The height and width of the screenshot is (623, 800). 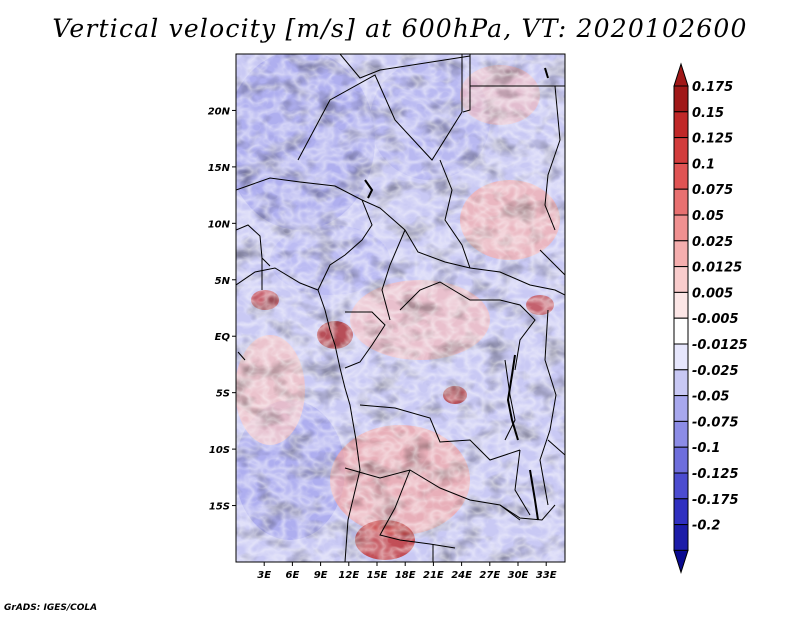 I want to click on colorbar-bottom-arrow, so click(x=681, y=562).